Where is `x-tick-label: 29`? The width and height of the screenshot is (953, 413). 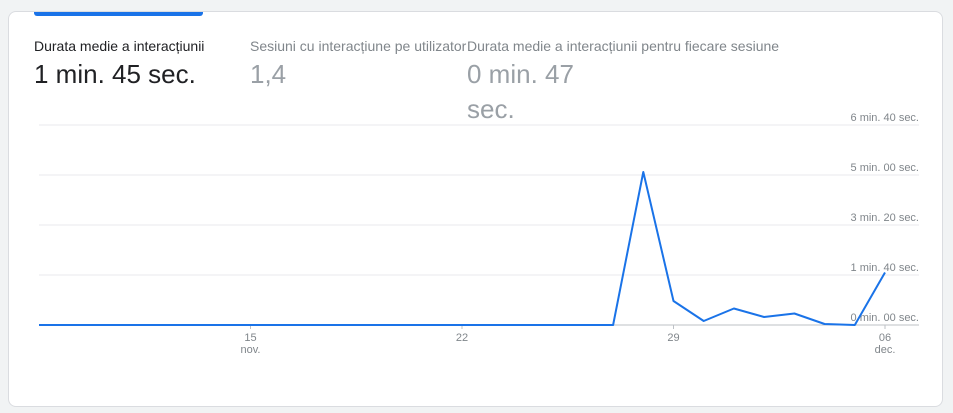 x-tick-label: 29 is located at coordinates (673, 338).